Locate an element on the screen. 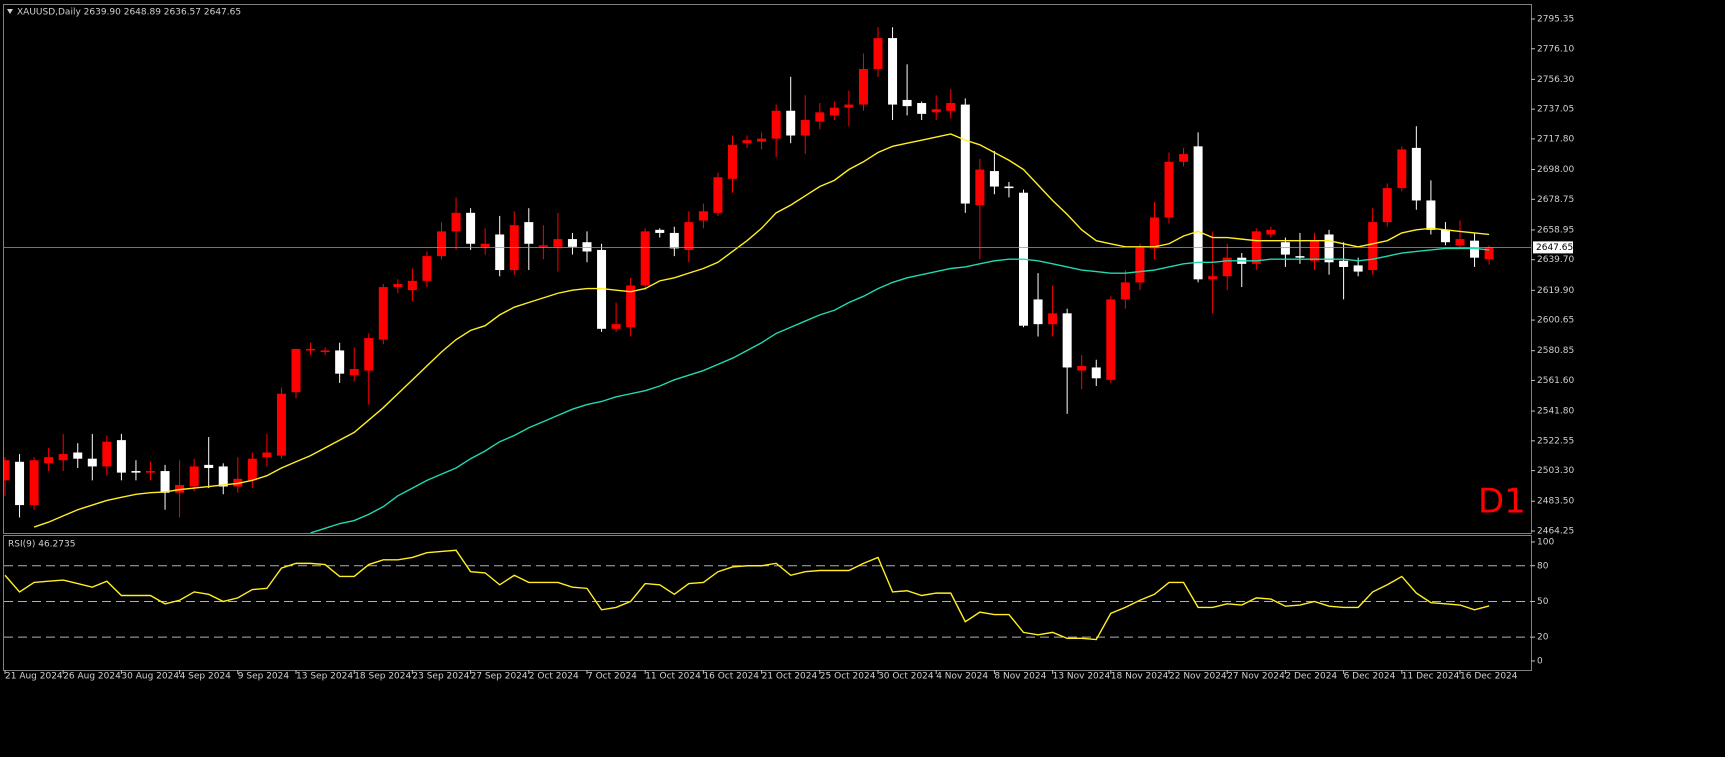 The width and height of the screenshot is (1725, 757). x-tick-label: 11 Oct 2024 is located at coordinates (673, 677).